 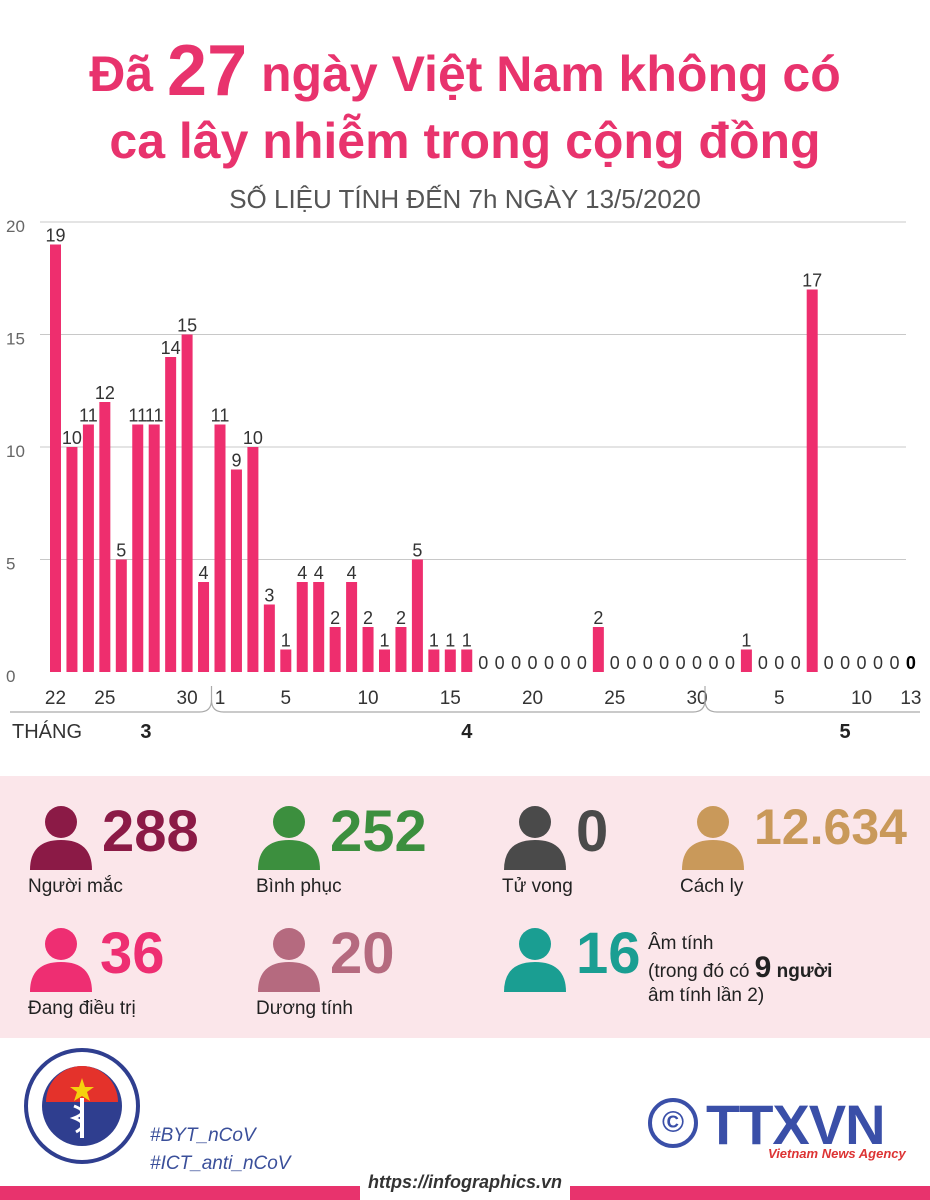 What do you see at coordinates (450, 698) in the screenshot?
I see `x-tick-label: 15` at bounding box center [450, 698].